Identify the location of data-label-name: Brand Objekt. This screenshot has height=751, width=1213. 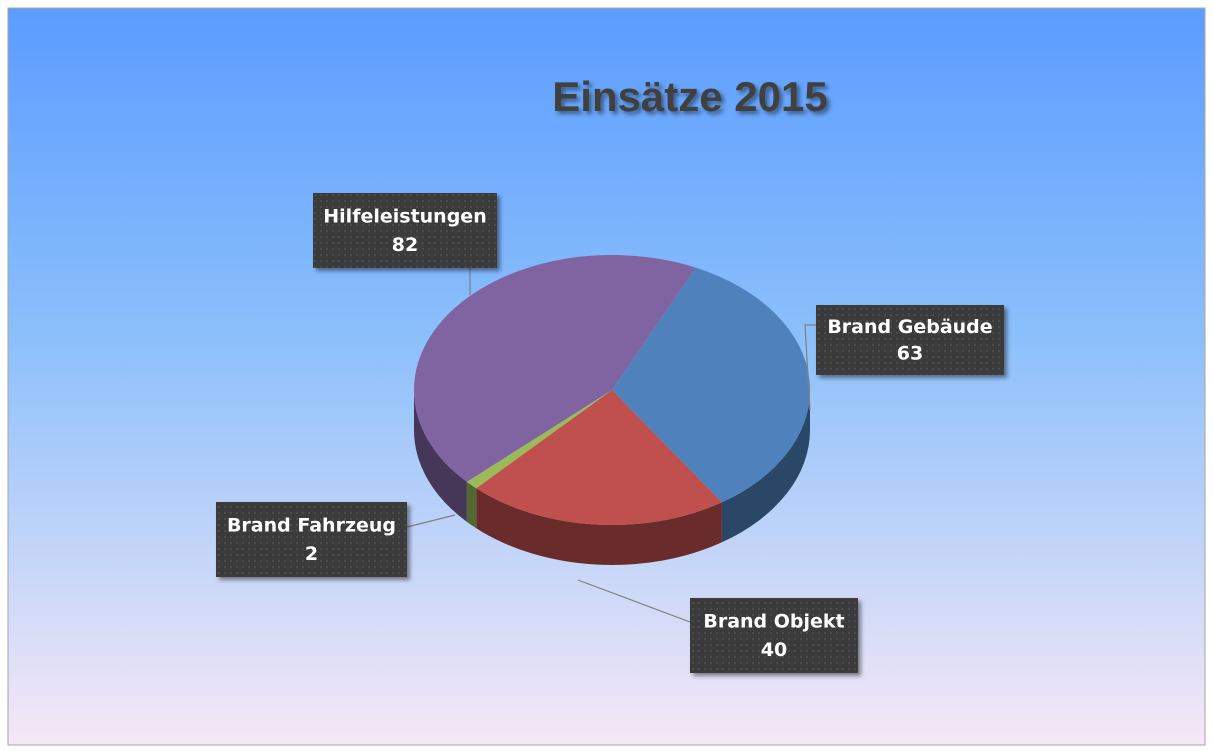
(773, 622).